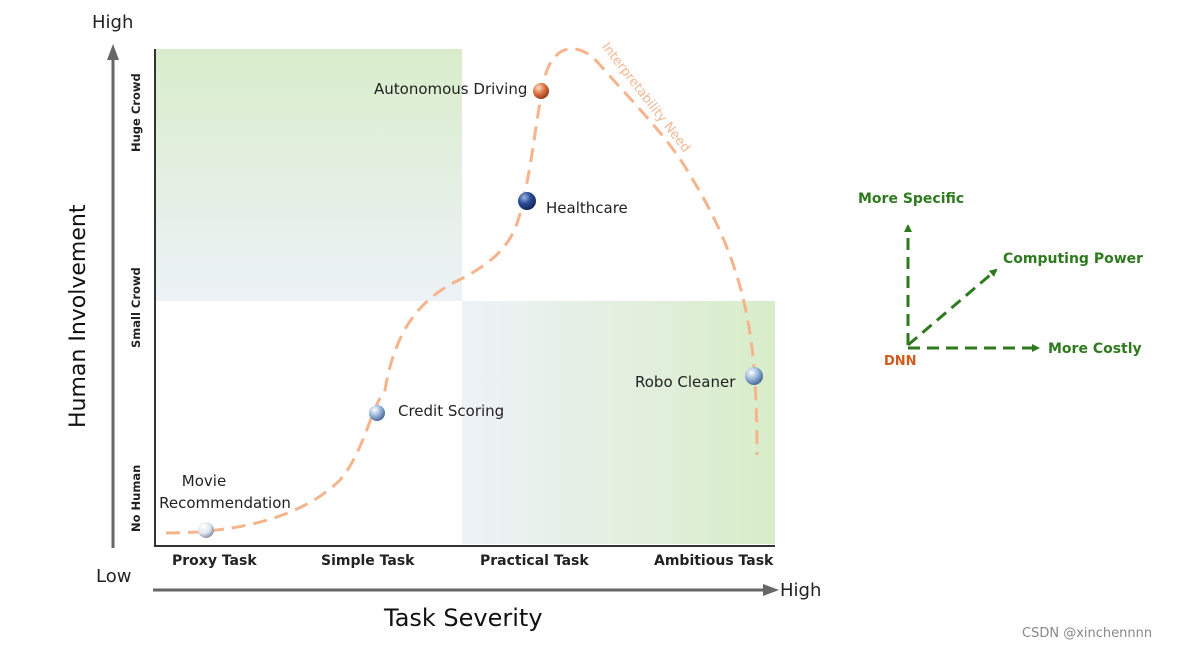 This screenshot has height=649, width=1177. Describe the element at coordinates (466, 590) in the screenshot. I see `x-axis-arrow` at that location.